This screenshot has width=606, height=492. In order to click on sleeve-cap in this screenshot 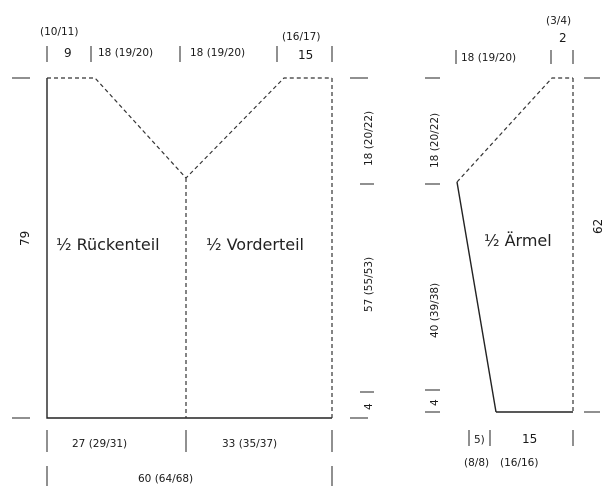, I will do `click(514, 130)`.